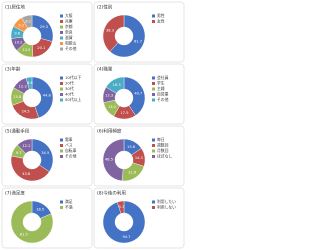 Image resolution: width=320 pixels, height=250 pixels. What do you see at coordinates (138, 41) in the screenshot?
I see `value-label: 61.7` at bounding box center [138, 41].